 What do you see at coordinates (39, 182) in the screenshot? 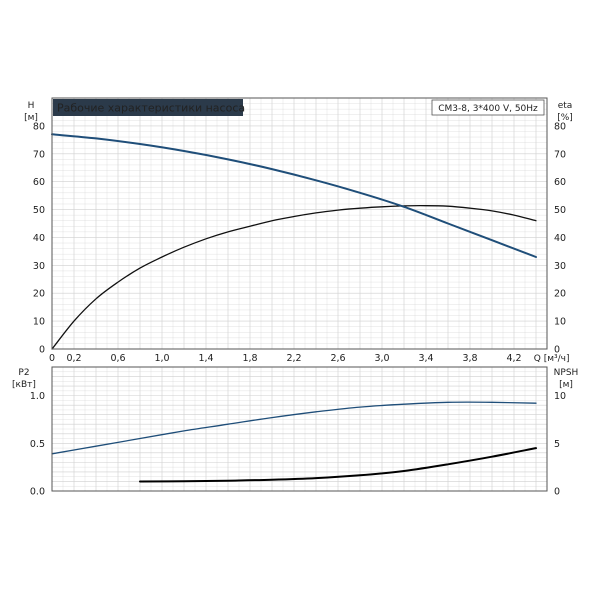
I see `y-left-tick-label: 60` at bounding box center [39, 182].